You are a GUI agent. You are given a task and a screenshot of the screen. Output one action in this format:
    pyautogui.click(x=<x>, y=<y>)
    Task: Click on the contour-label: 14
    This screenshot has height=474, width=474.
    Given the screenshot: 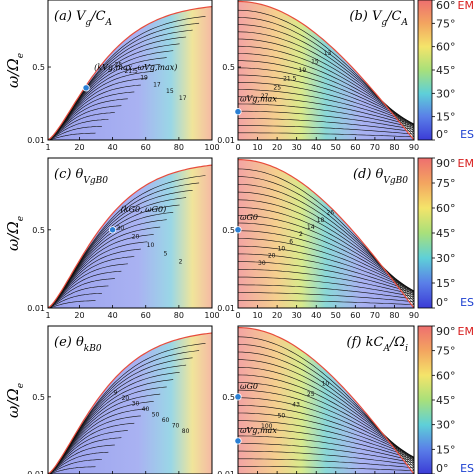 What is the action you would take?
    pyautogui.click(x=311, y=227)
    